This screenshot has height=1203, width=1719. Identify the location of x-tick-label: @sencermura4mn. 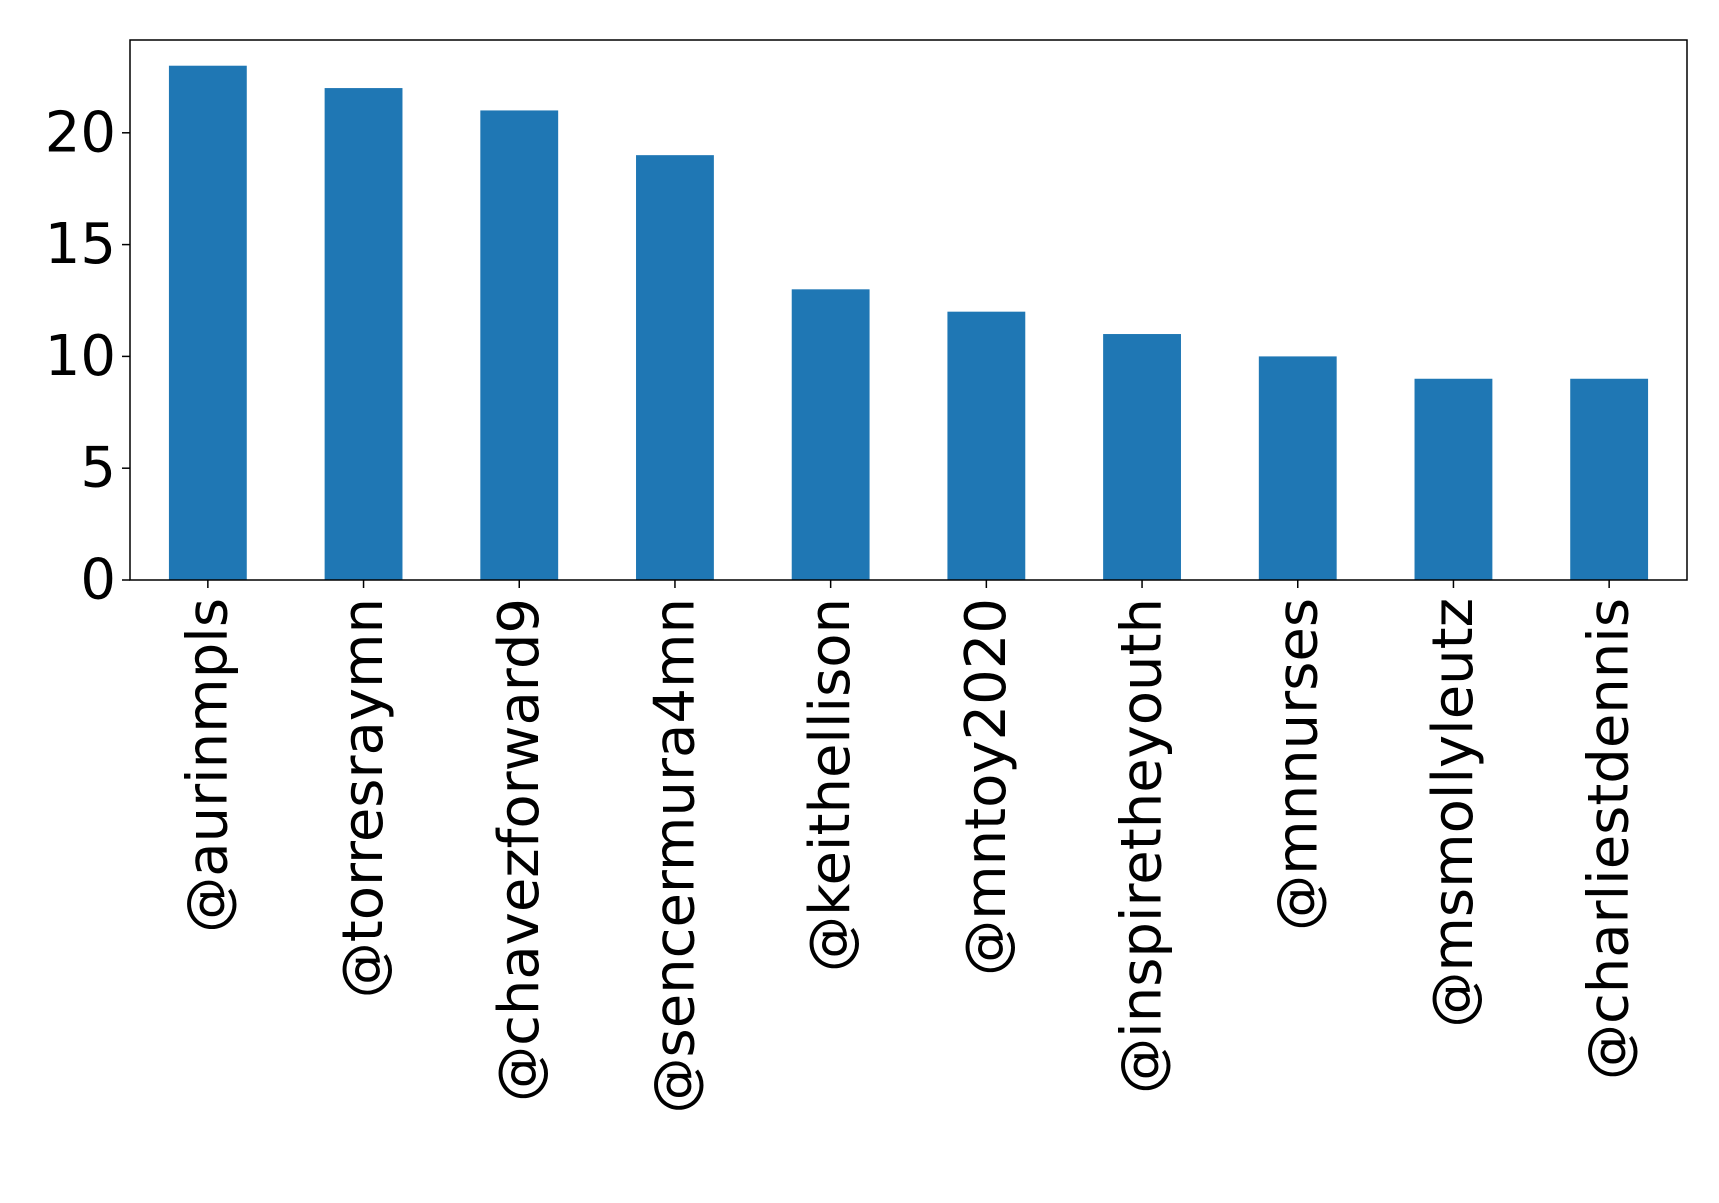
(674, 855).